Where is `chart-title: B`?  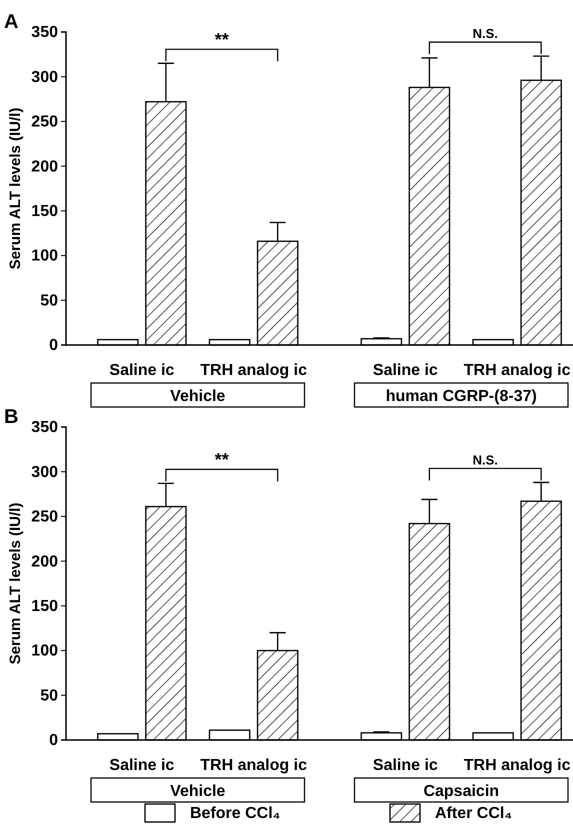
chart-title: B is located at coordinates (11, 417).